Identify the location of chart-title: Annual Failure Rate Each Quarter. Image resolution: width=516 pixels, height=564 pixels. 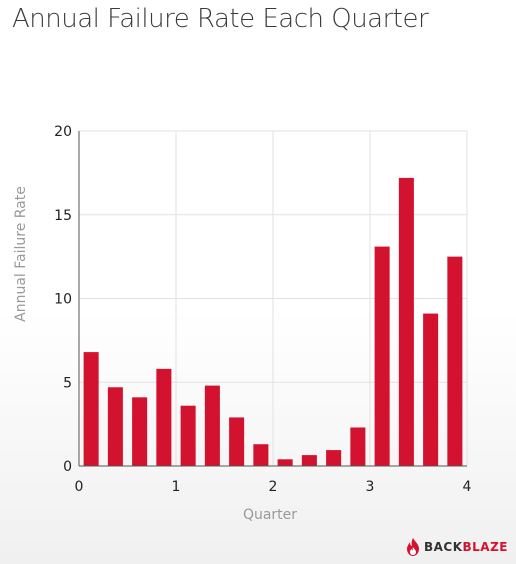
(220, 19).